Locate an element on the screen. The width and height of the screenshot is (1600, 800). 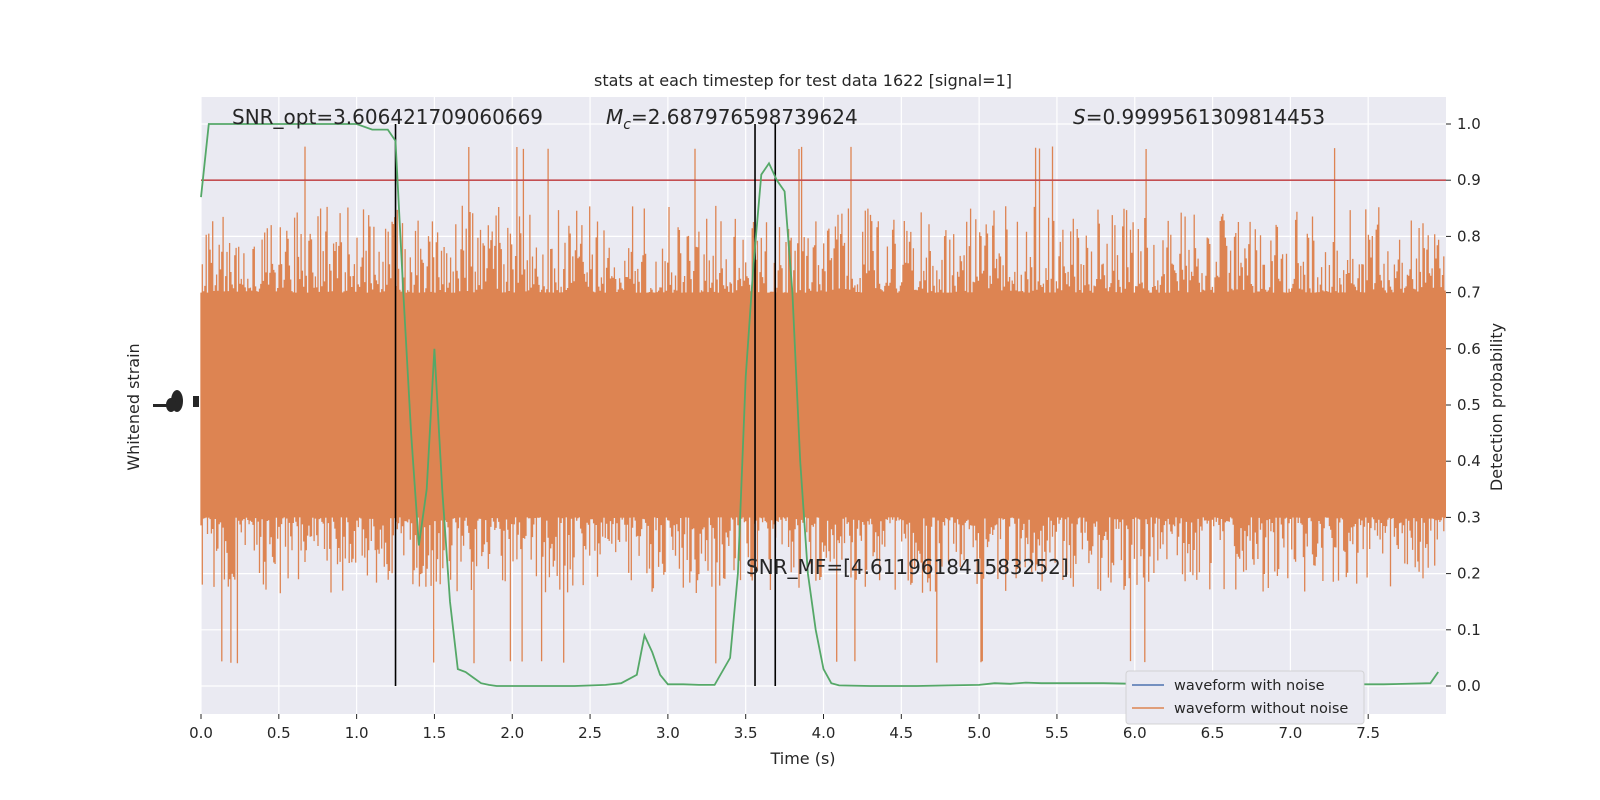
y-tick-label: 0.6 is located at coordinates (1469, 349).